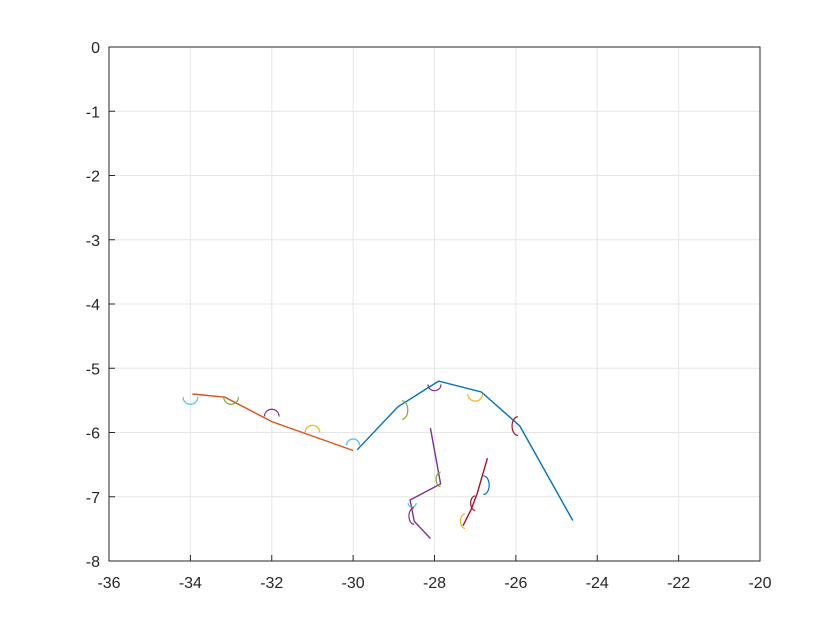  I want to click on series-layer, so click(383, 459).